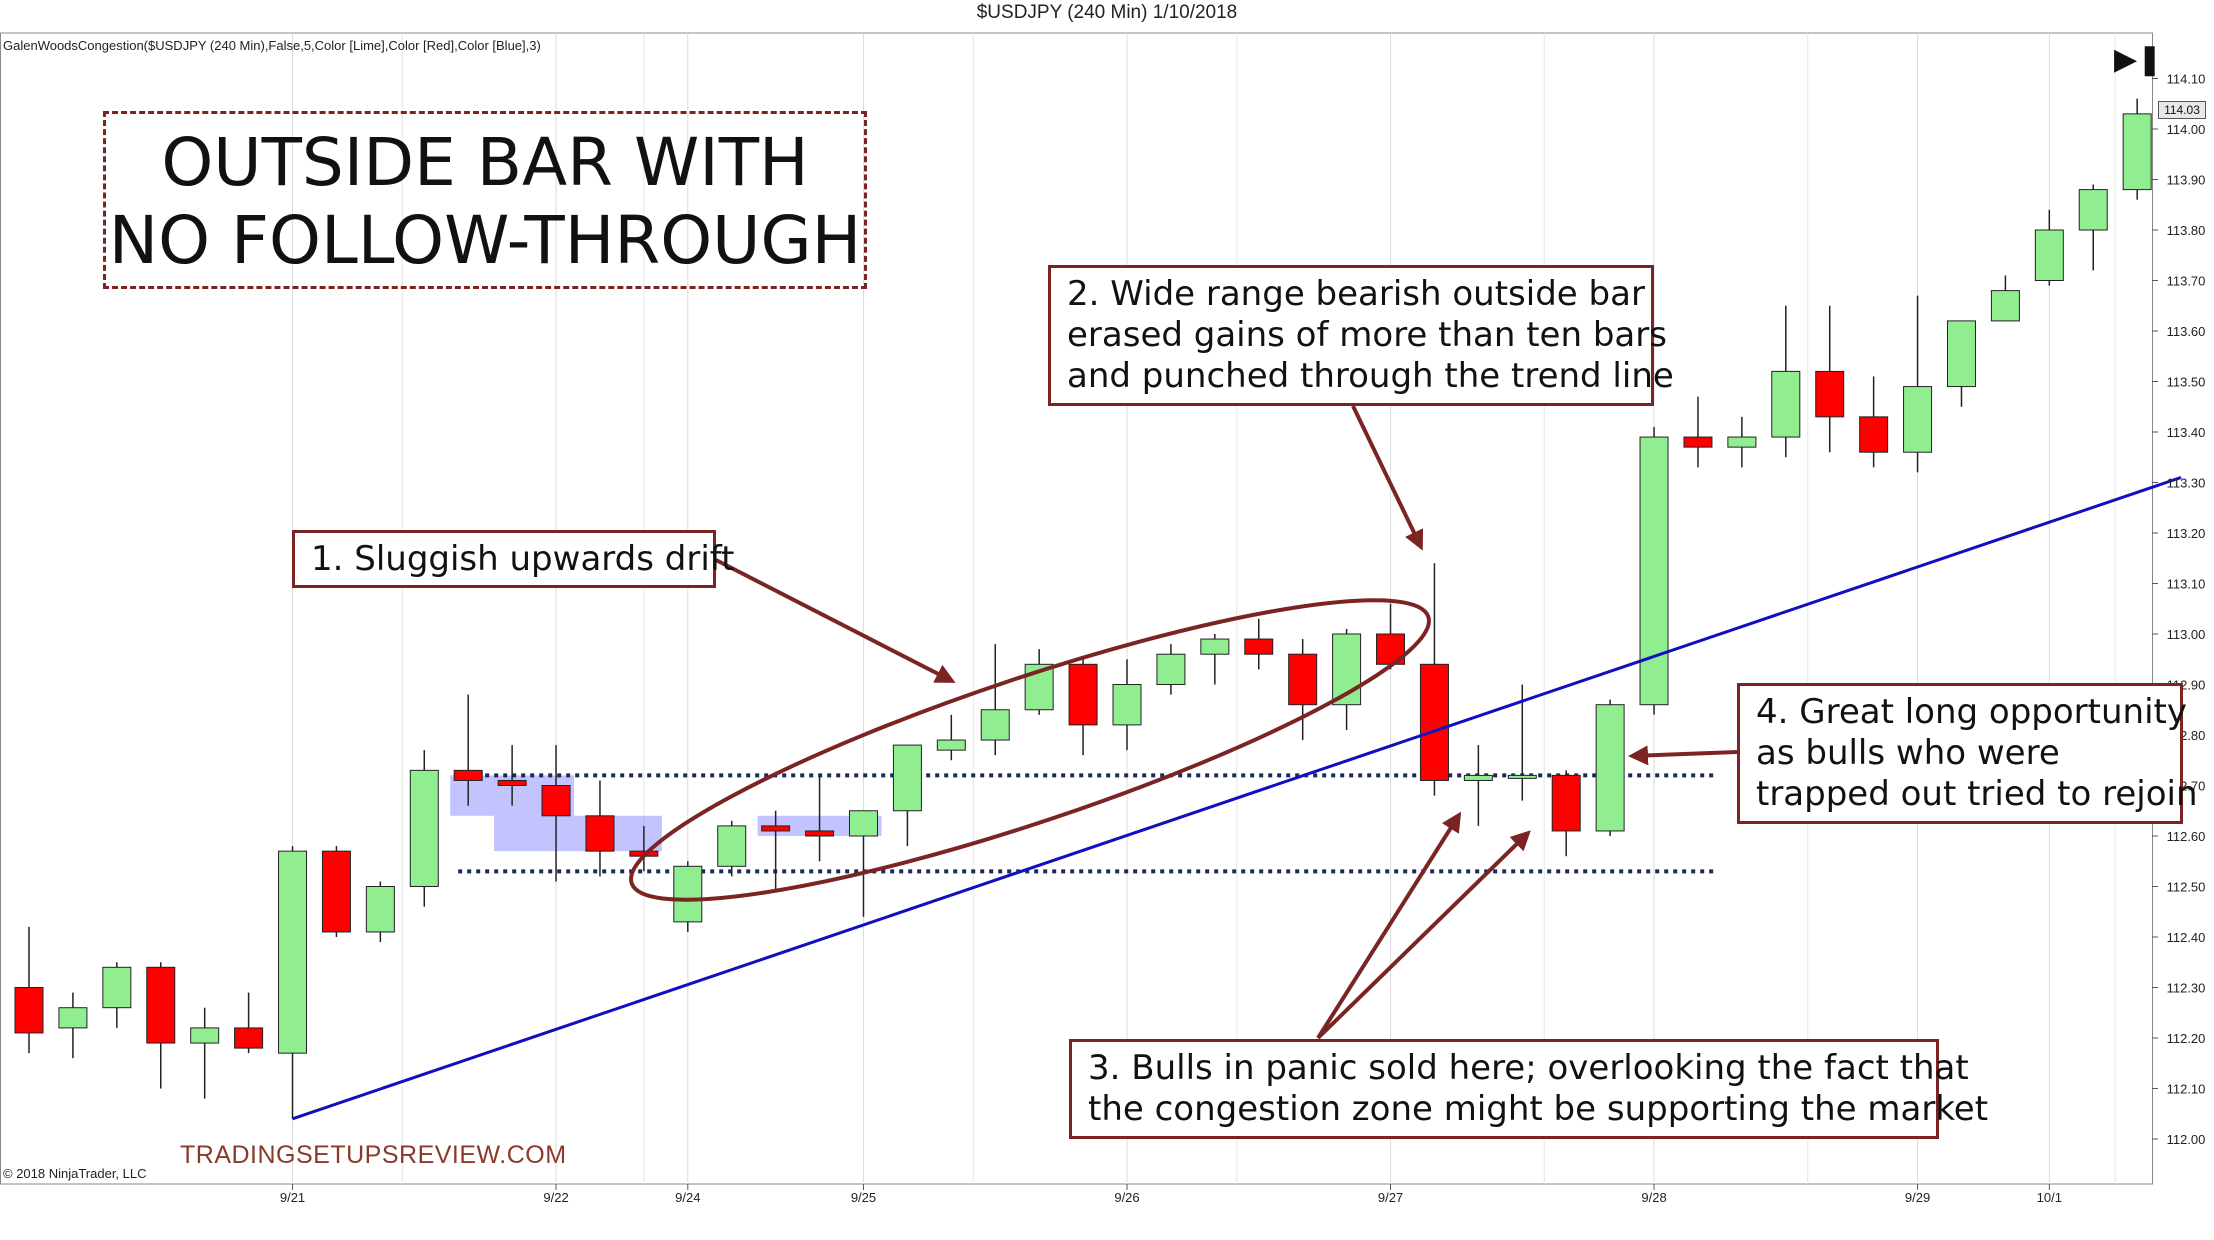 The width and height of the screenshot is (2214, 1240). I want to click on headline-line-2: NO FOLLOW-THROUGH, so click(485, 240).